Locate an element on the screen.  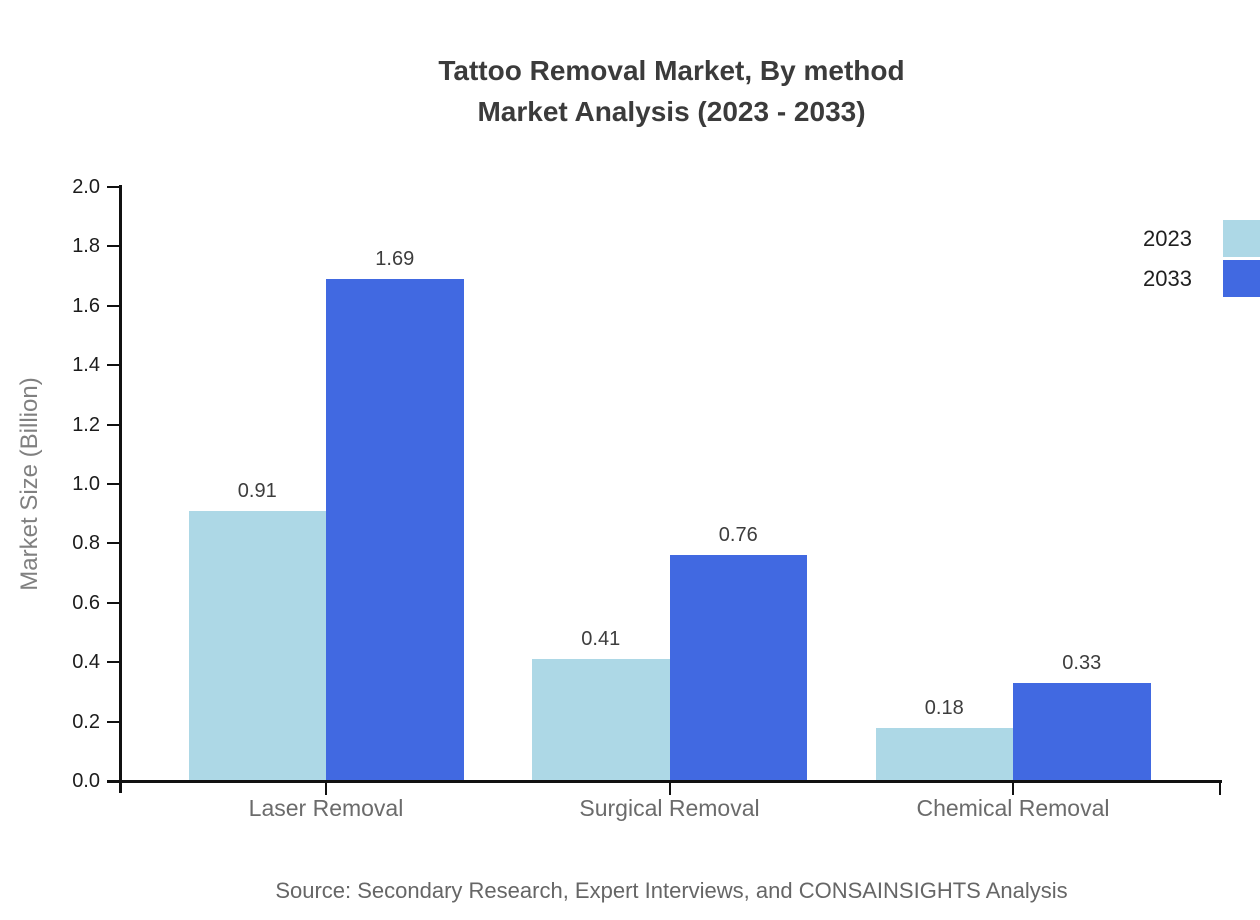
y-tick-label: 2.0 is located at coordinates (86, 187).